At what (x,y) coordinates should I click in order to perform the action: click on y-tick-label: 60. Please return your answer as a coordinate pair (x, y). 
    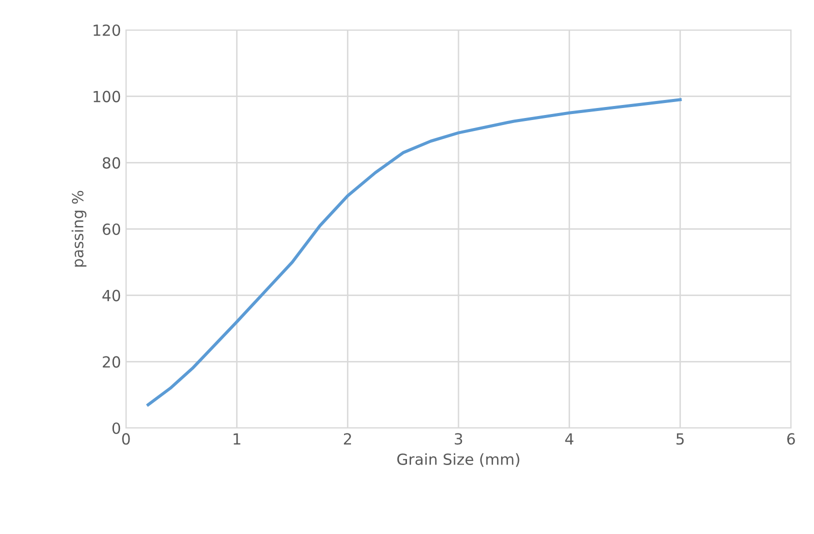
    Looking at the image, I should click on (111, 229).